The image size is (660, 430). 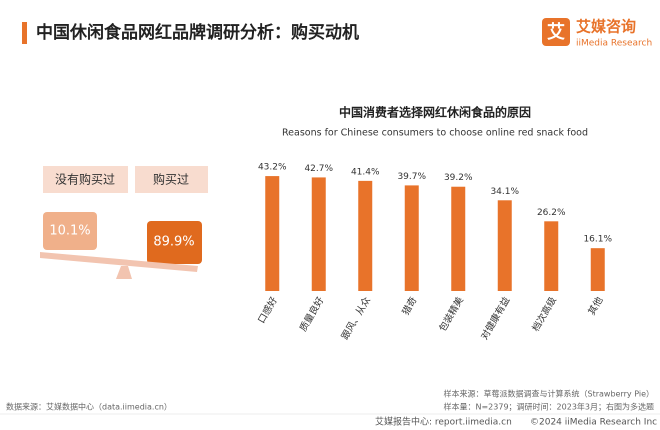 What do you see at coordinates (593, 423) in the screenshot?
I see `copyright: ©2024 iiMedia Research Inc` at bounding box center [593, 423].